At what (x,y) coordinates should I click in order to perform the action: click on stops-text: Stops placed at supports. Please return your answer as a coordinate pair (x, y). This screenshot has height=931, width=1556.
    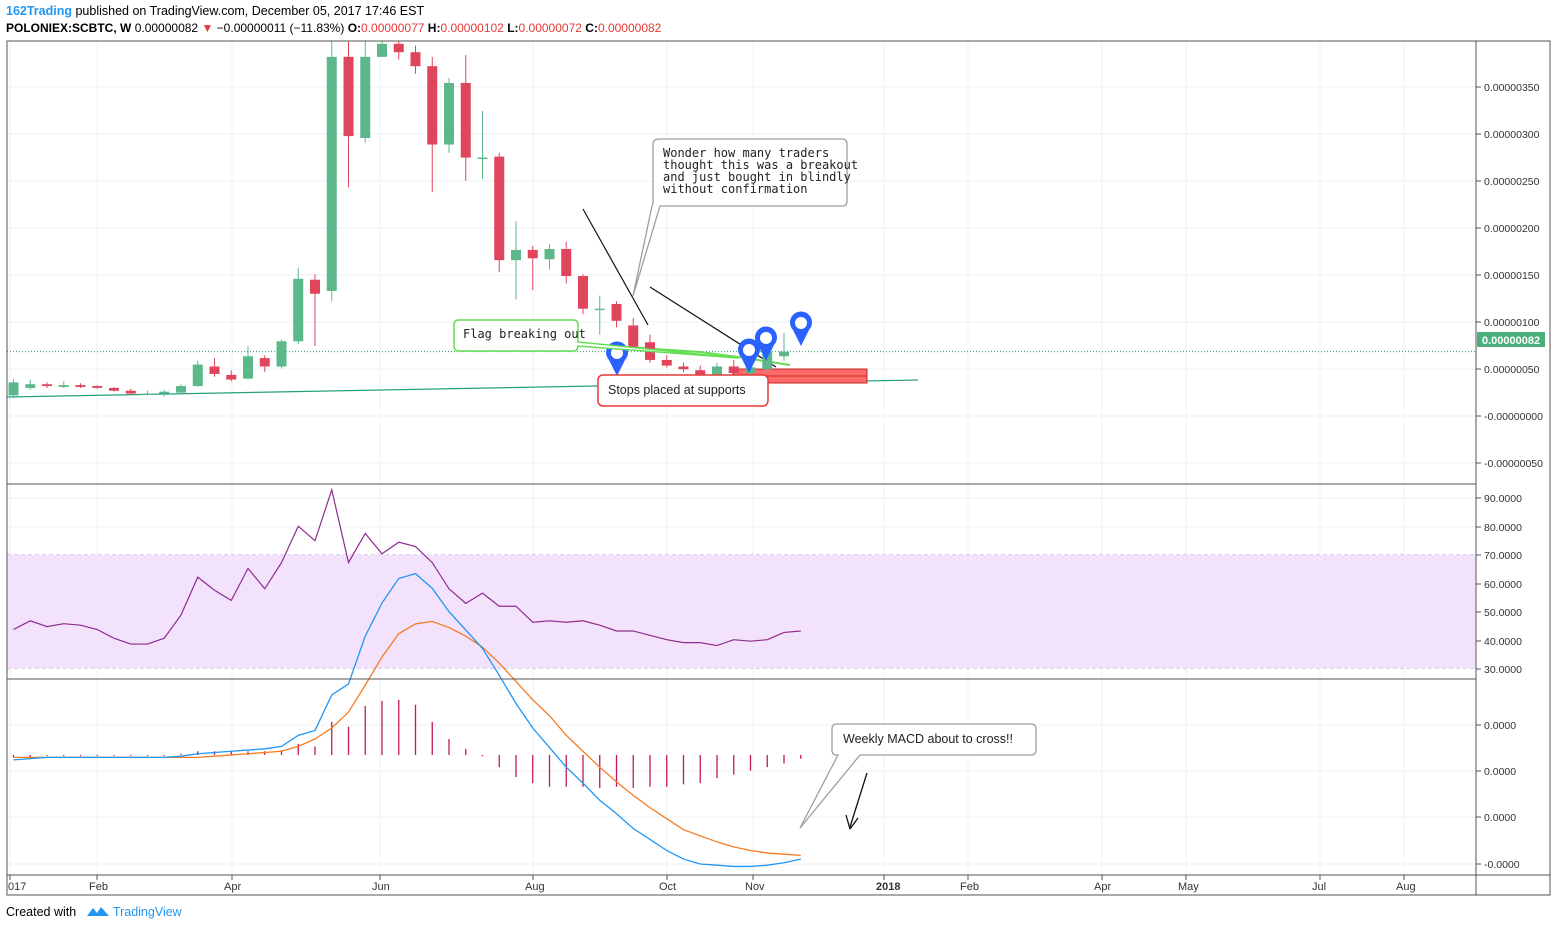
    Looking at the image, I should click on (677, 390).